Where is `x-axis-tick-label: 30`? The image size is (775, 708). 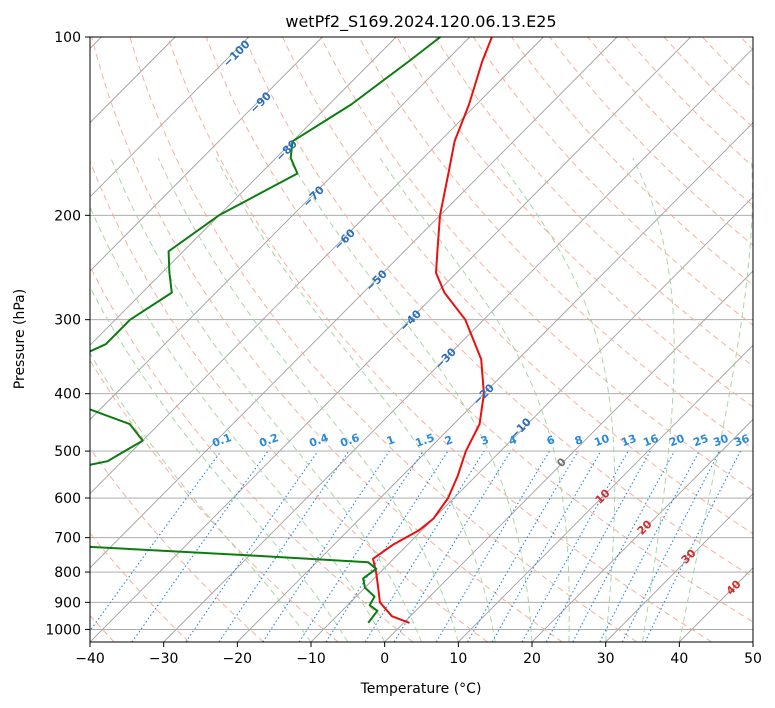
x-axis-tick-label: 30 is located at coordinates (606, 659).